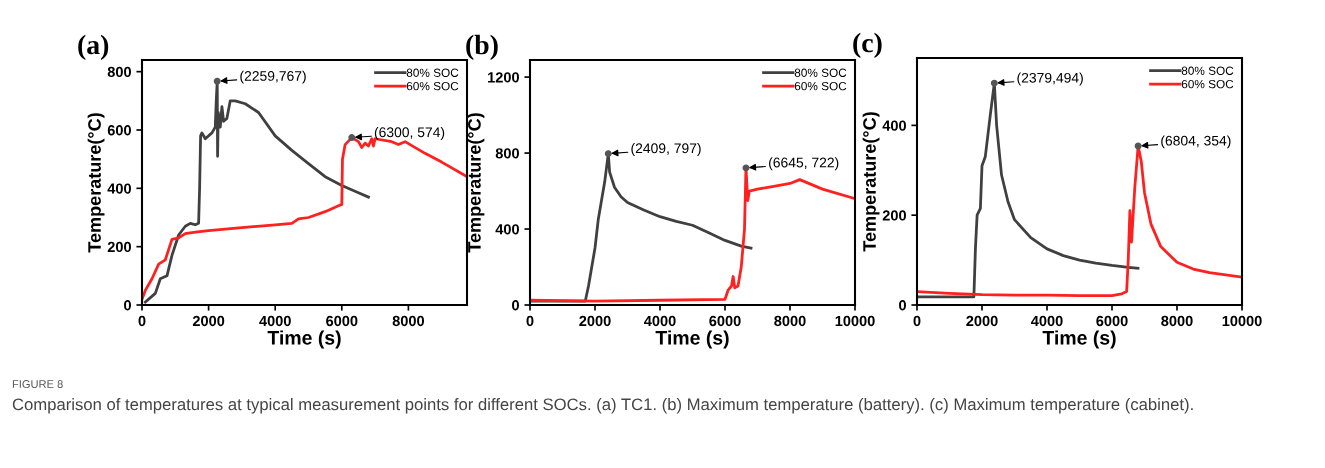 The width and height of the screenshot is (1325, 468). I want to click on chart-title: (a), so click(93, 47).